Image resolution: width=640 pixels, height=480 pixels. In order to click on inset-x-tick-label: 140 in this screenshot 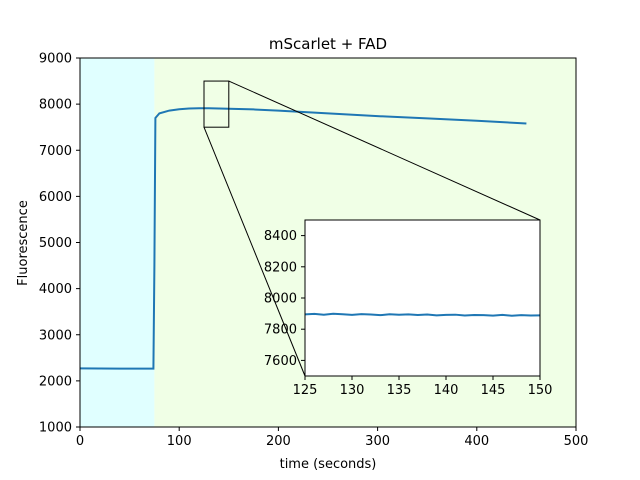, I will do `click(446, 390)`.